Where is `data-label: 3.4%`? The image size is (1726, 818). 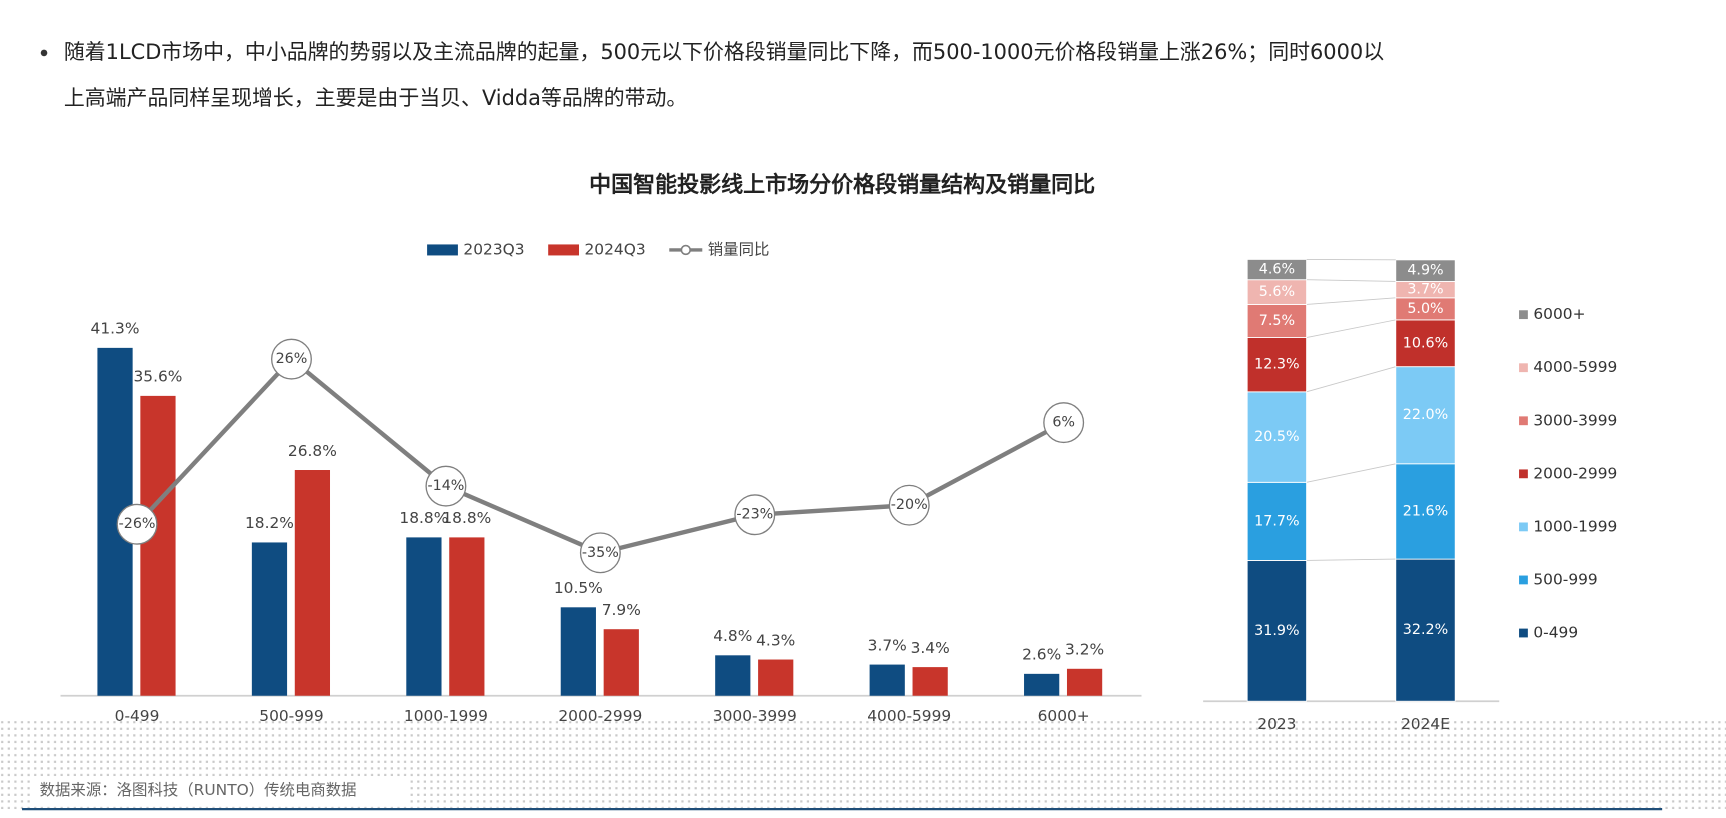
data-label: 3.4% is located at coordinates (930, 648).